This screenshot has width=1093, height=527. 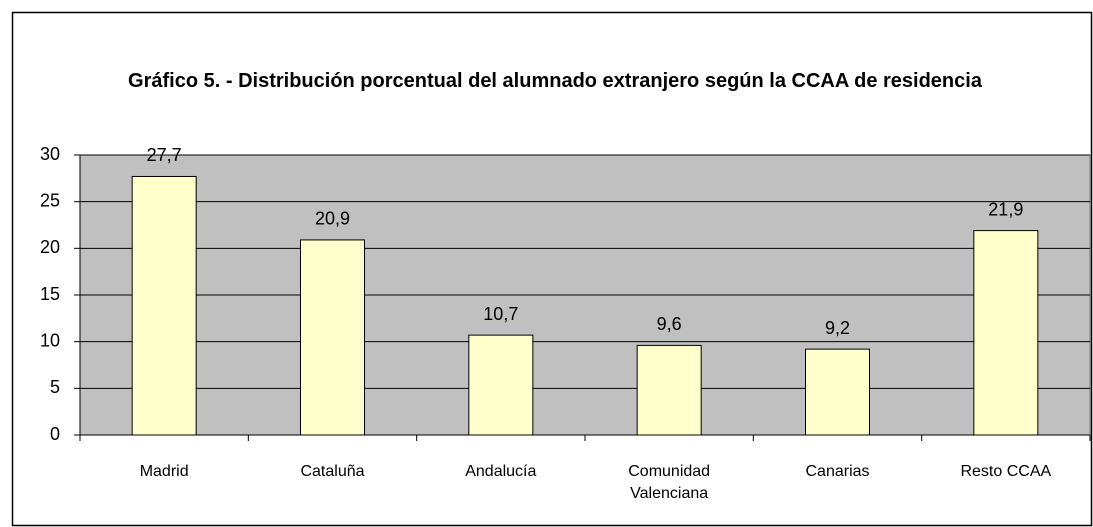 I want to click on y-tick-label: 20, so click(x=50, y=247).